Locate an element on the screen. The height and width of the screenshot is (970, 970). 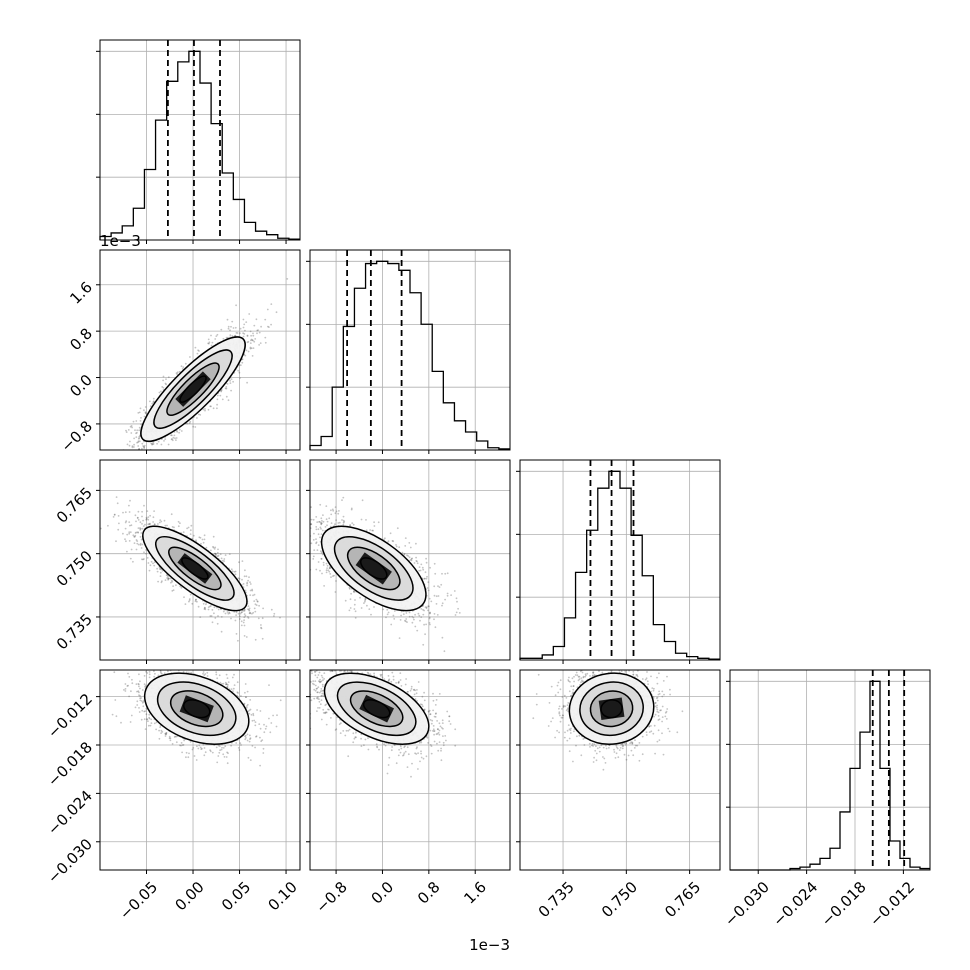
density-layer is located at coordinates (205, 364).